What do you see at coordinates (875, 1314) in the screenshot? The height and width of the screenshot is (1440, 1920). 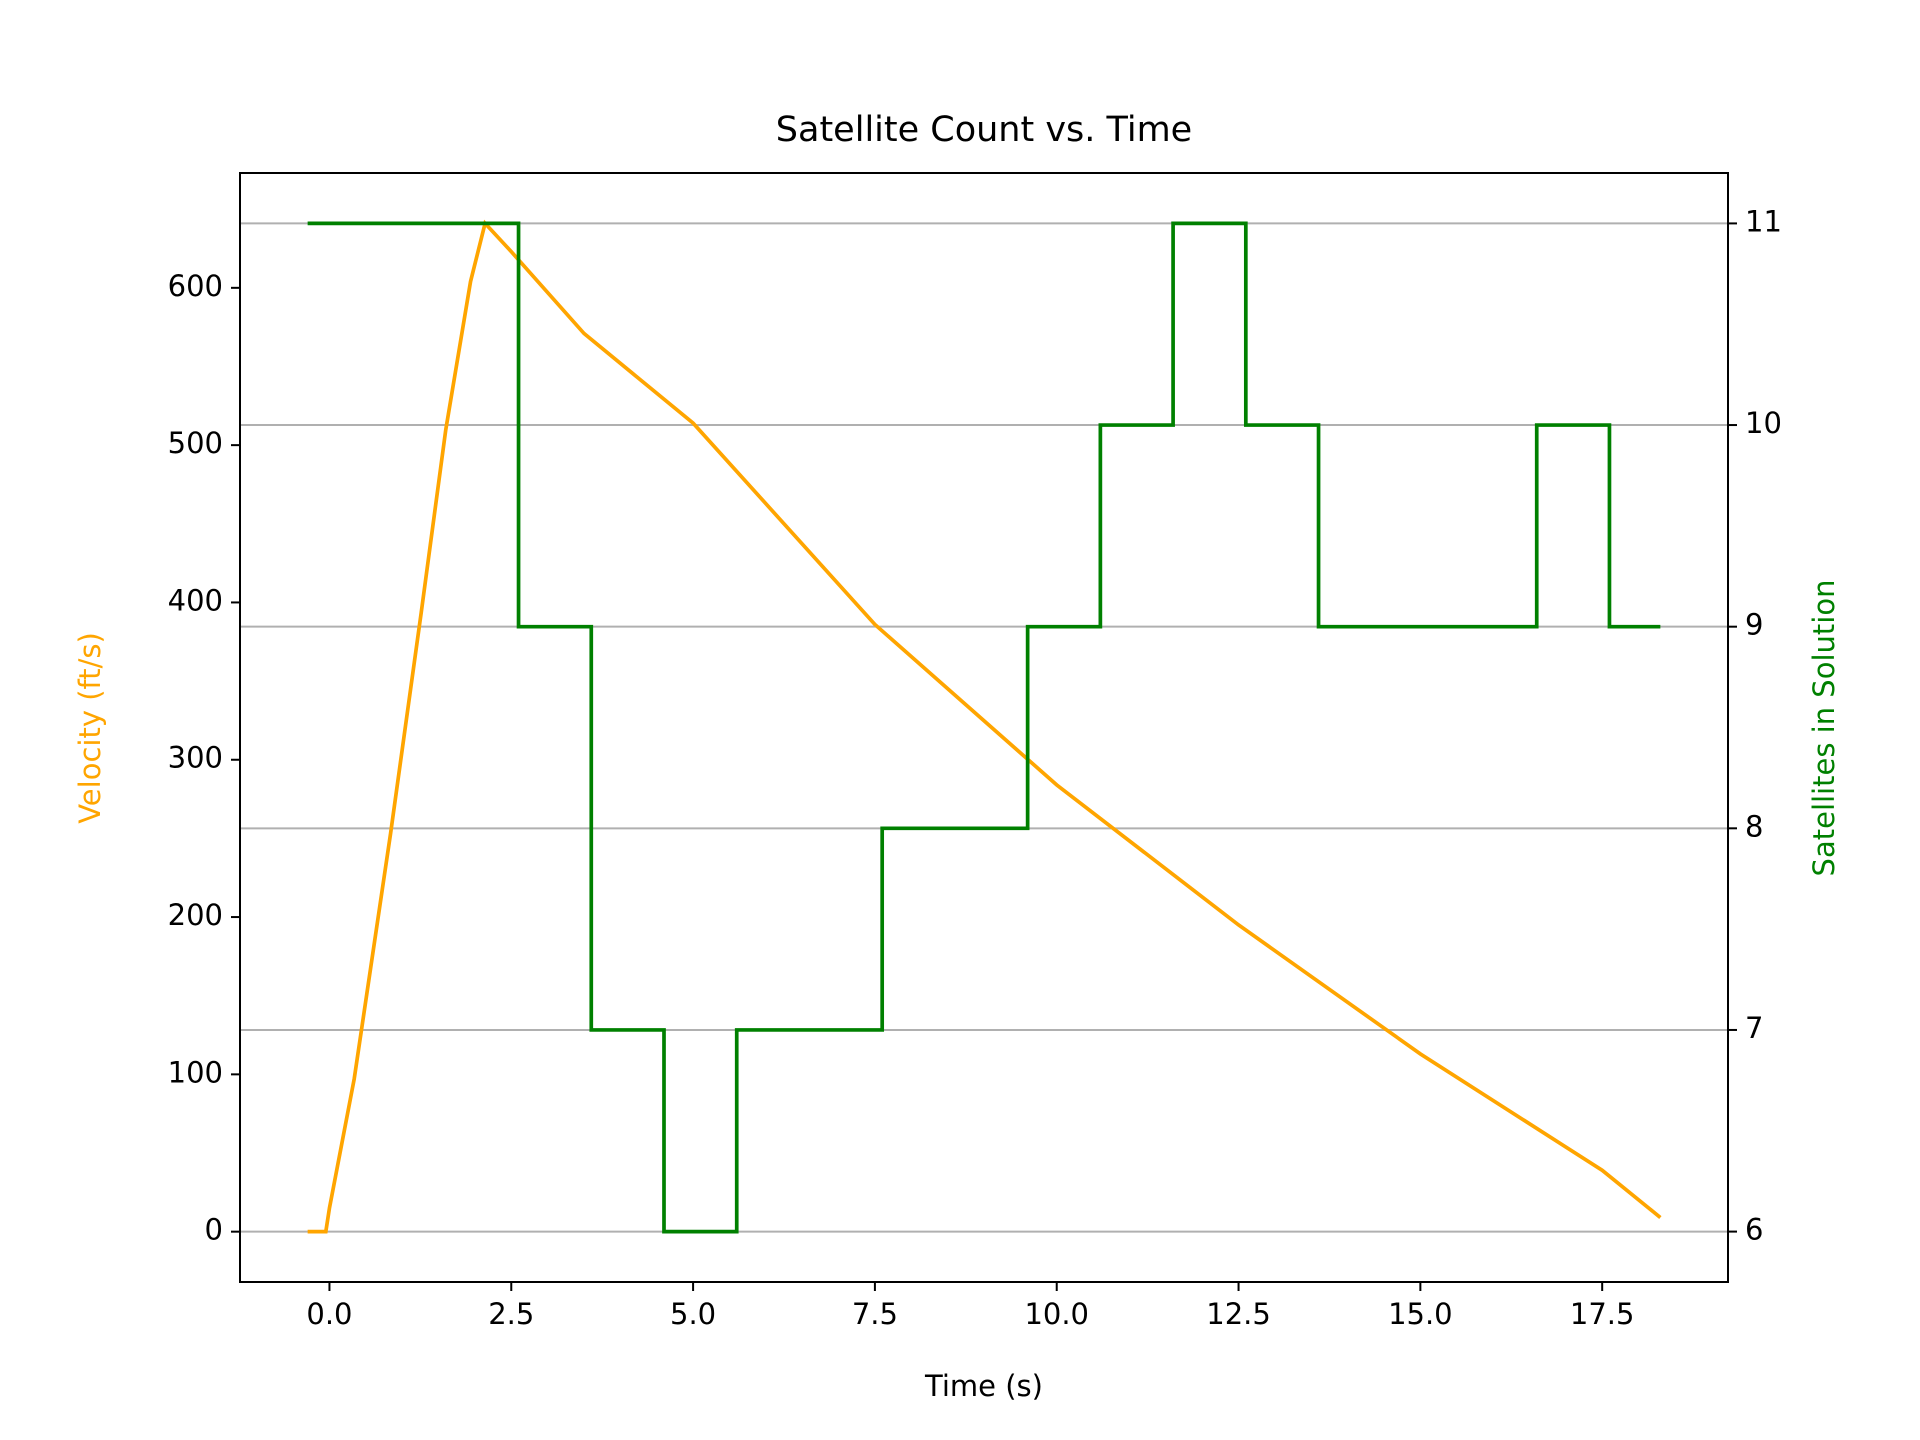 I see `x-tick-label: 7.5` at bounding box center [875, 1314].